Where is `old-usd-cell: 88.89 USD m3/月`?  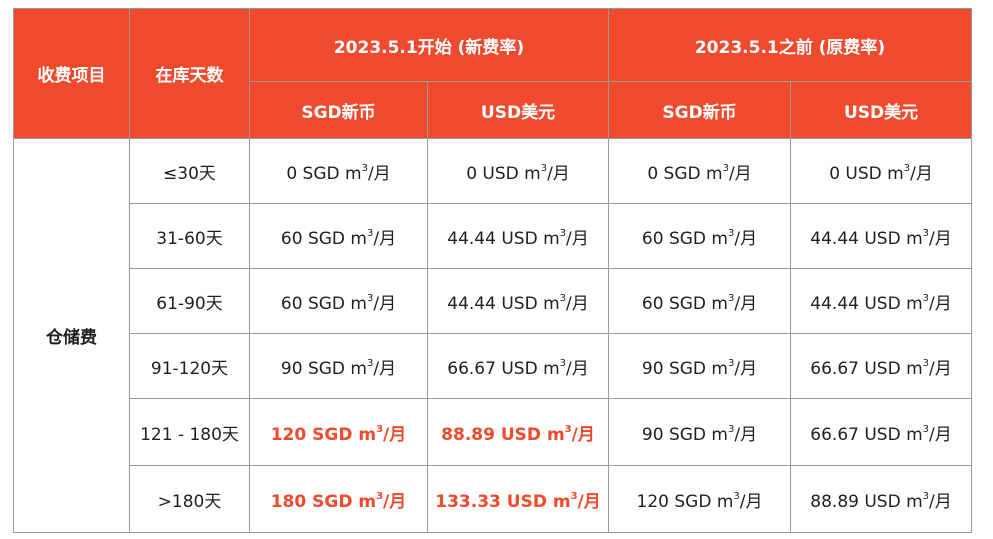
old-usd-cell: 88.89 USD m3/月 is located at coordinates (881, 499).